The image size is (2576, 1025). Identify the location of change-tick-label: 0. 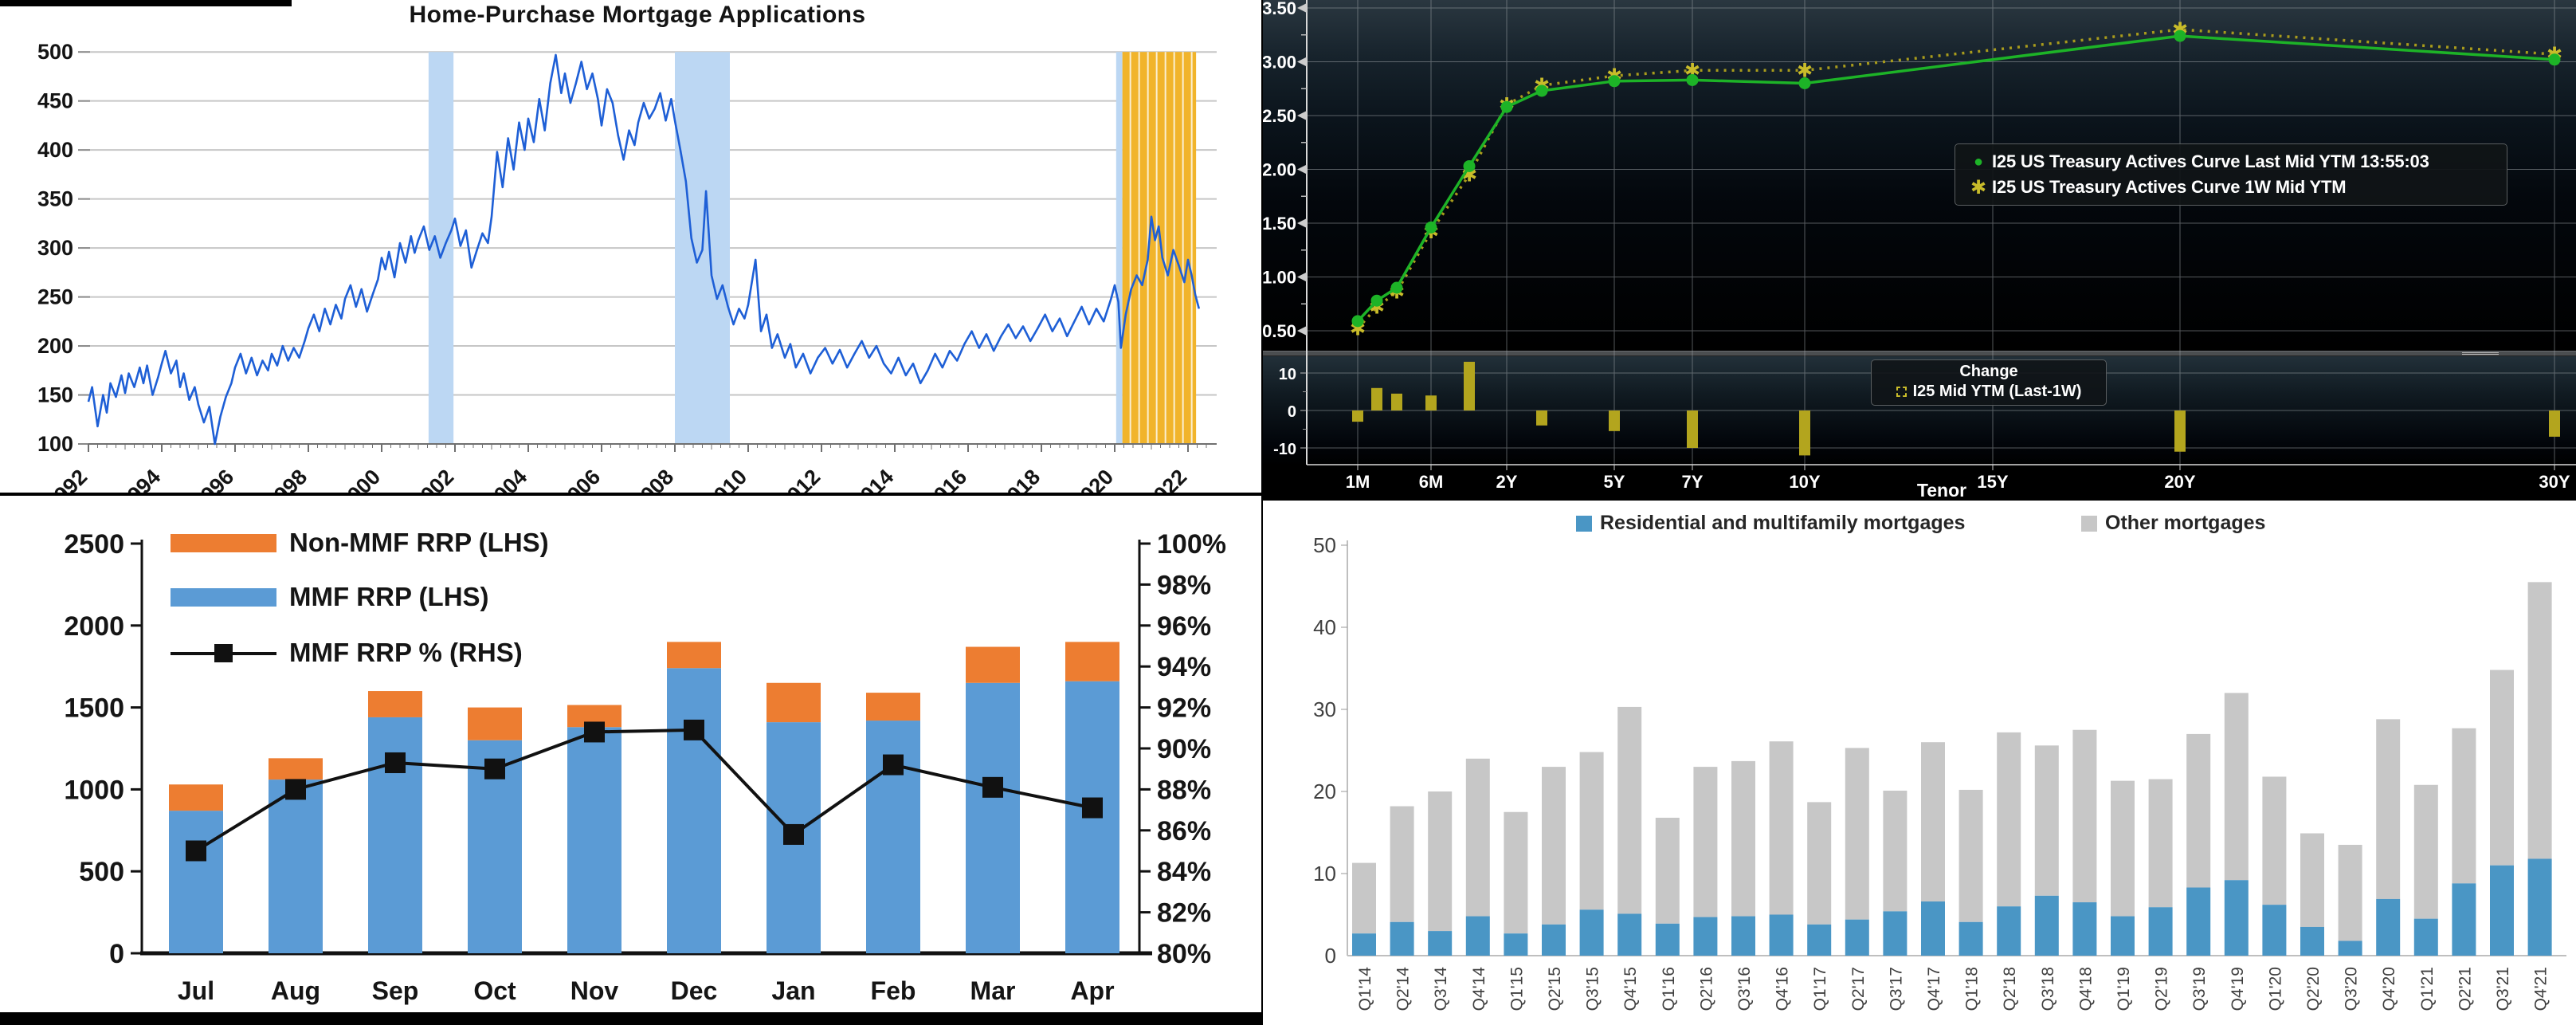
(1292, 412).